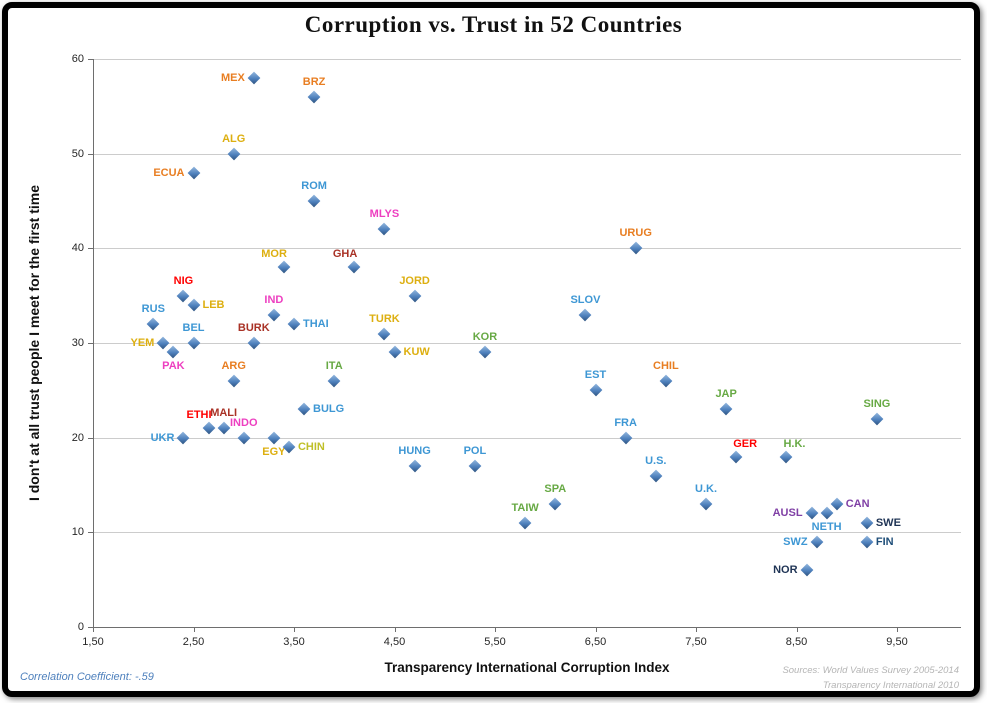 Image resolution: width=987 pixels, height=703 pixels. Describe the element at coordinates (316, 324) in the screenshot. I see `point-label: THAI` at that location.